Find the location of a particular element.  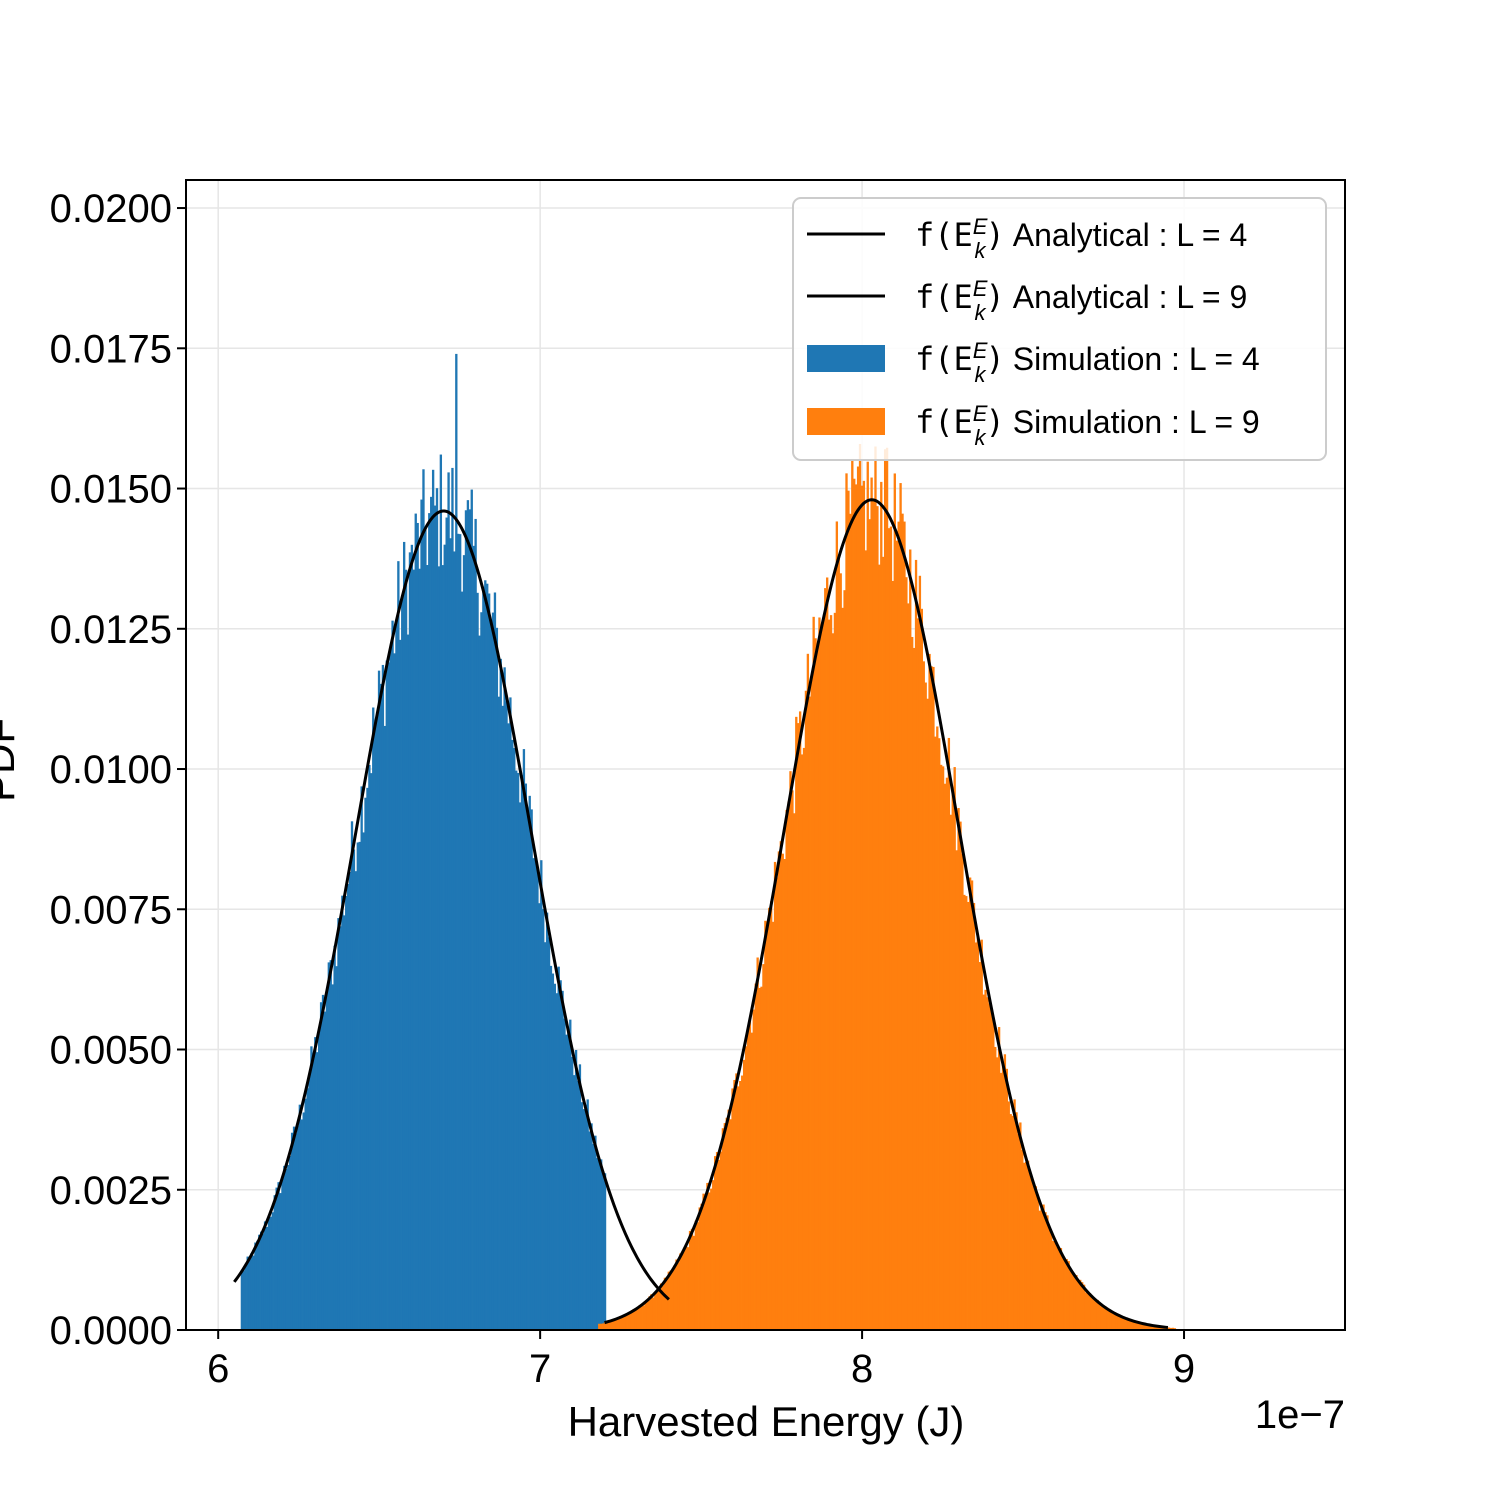

y-tick-label: 0.0150 is located at coordinates (111, 490).